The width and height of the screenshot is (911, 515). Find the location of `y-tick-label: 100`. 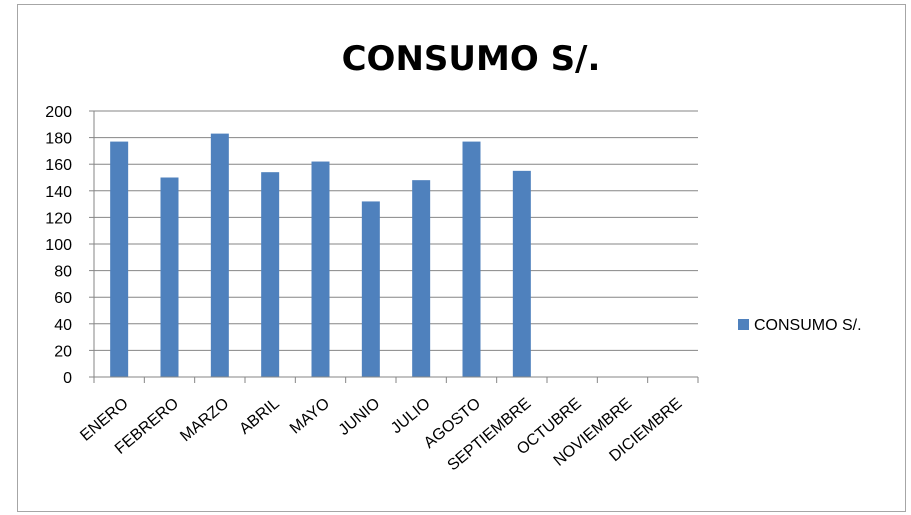

y-tick-label: 100 is located at coordinates (58, 245).